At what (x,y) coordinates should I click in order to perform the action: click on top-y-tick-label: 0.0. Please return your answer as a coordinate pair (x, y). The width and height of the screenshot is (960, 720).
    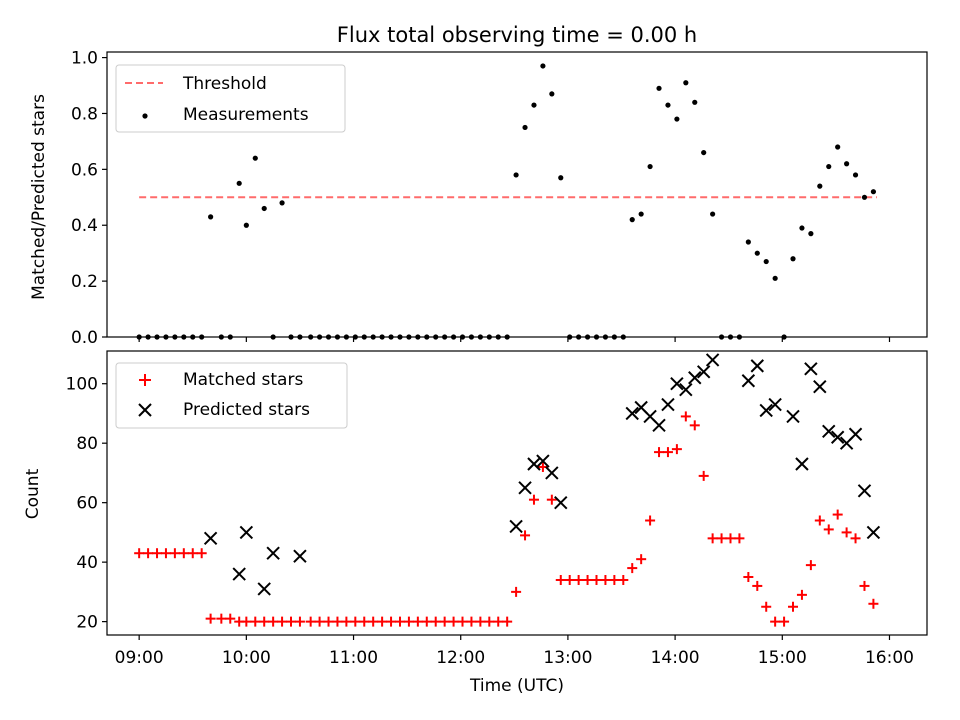
    Looking at the image, I should click on (84, 338).